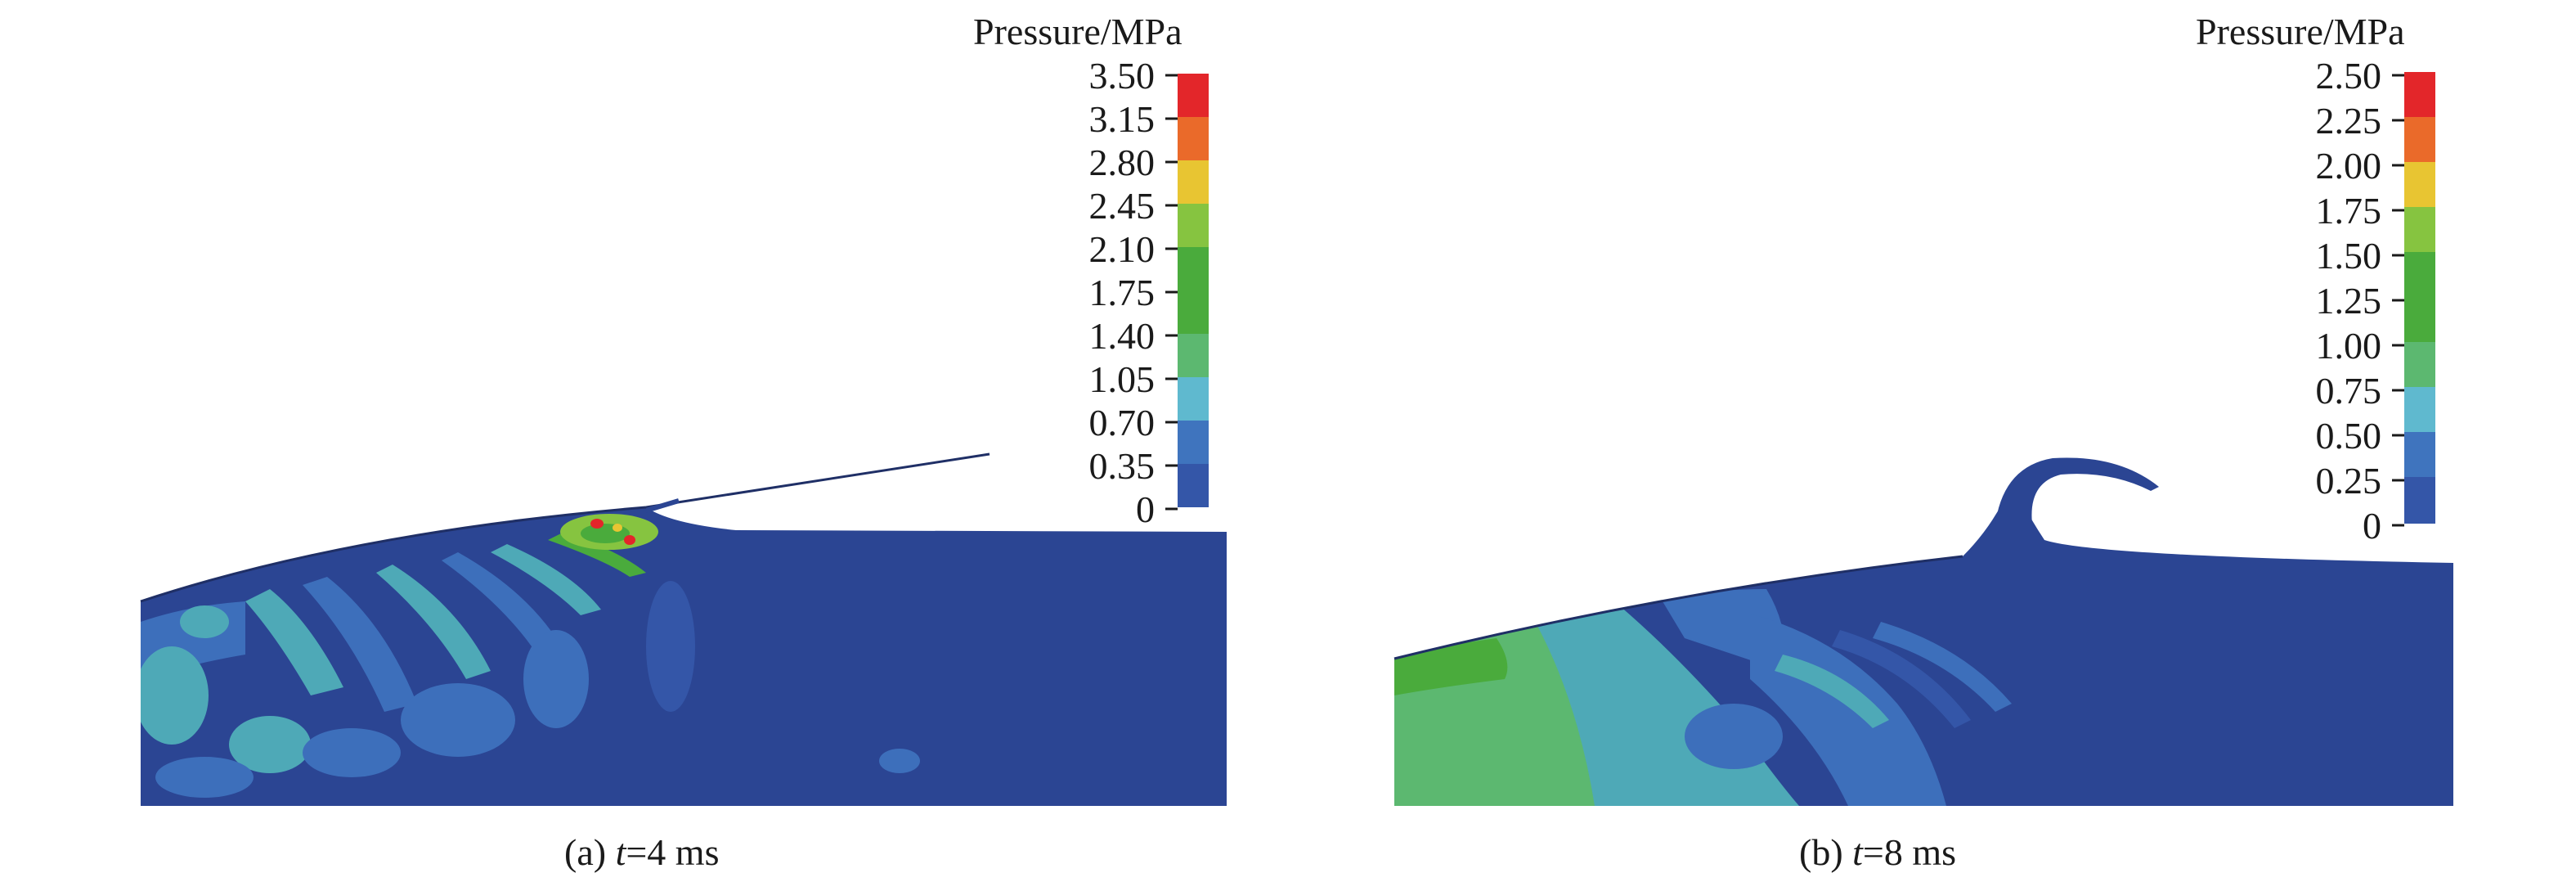  Describe the element at coordinates (1826, 852) in the screenshot. I see `caption-b-label: (b)` at that location.